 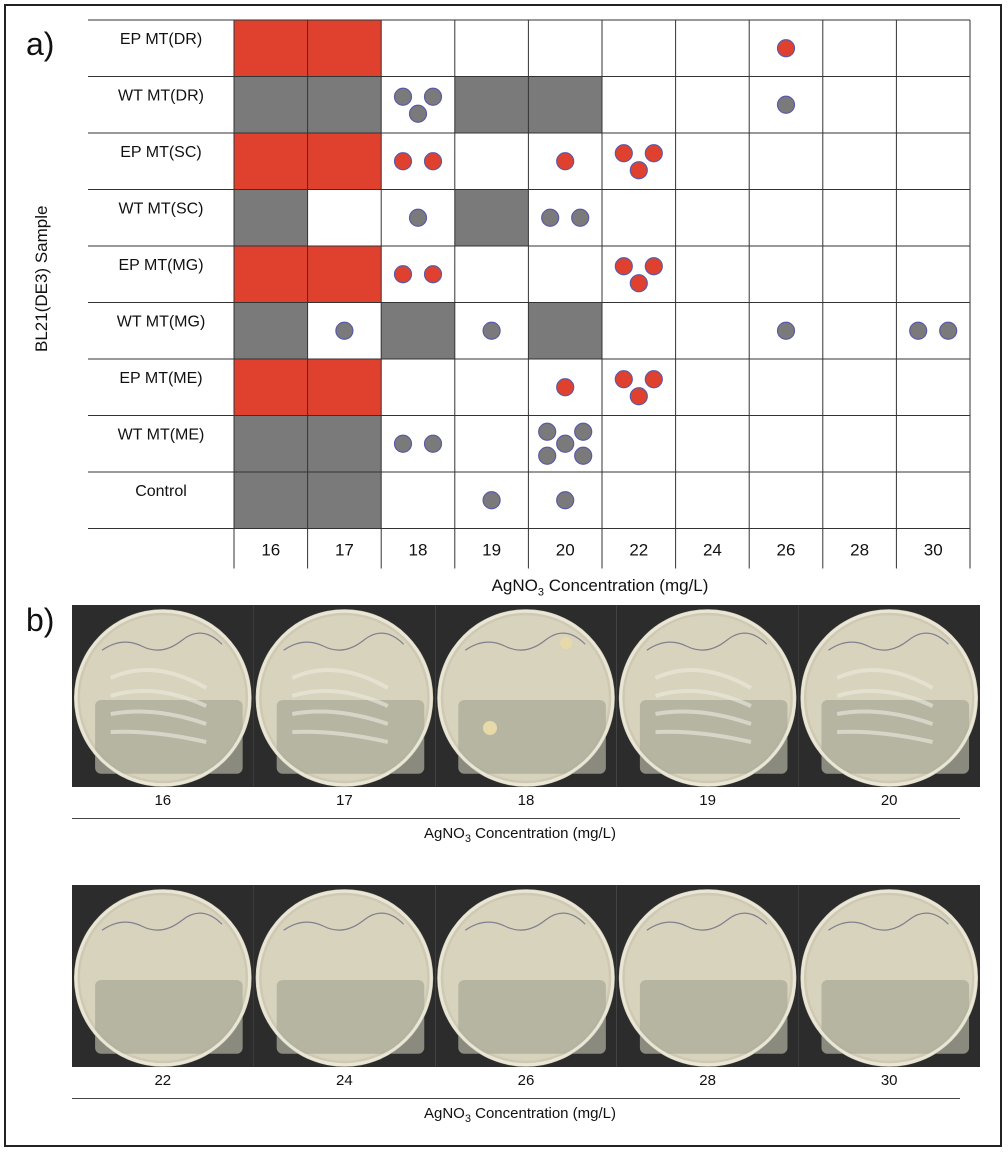 What do you see at coordinates (161, 39) in the screenshot?
I see `row-label: EP MT(DR)` at bounding box center [161, 39].